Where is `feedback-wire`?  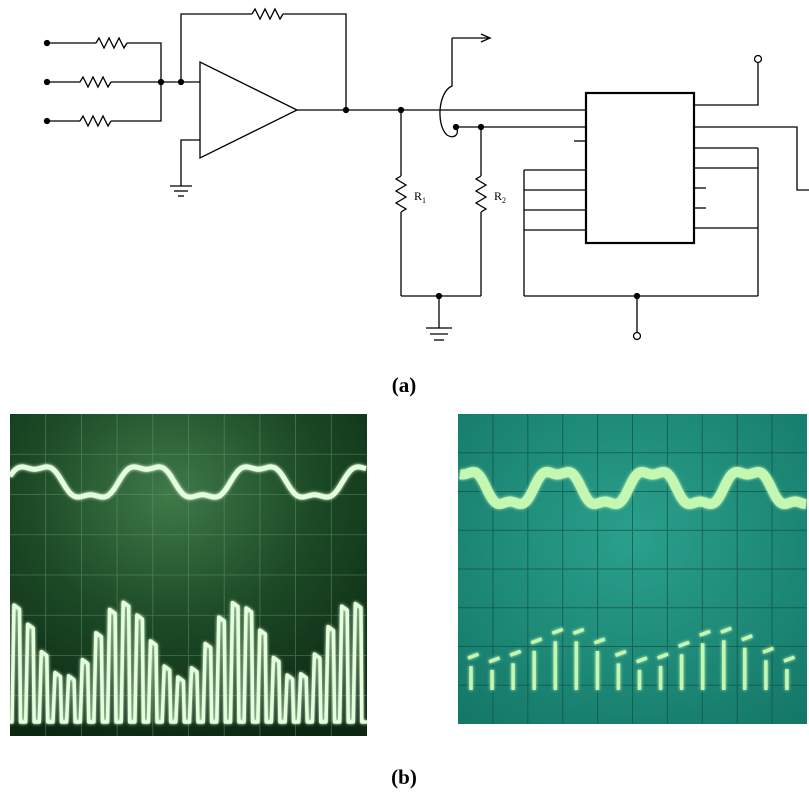 feedback-wire is located at coordinates (216, 47).